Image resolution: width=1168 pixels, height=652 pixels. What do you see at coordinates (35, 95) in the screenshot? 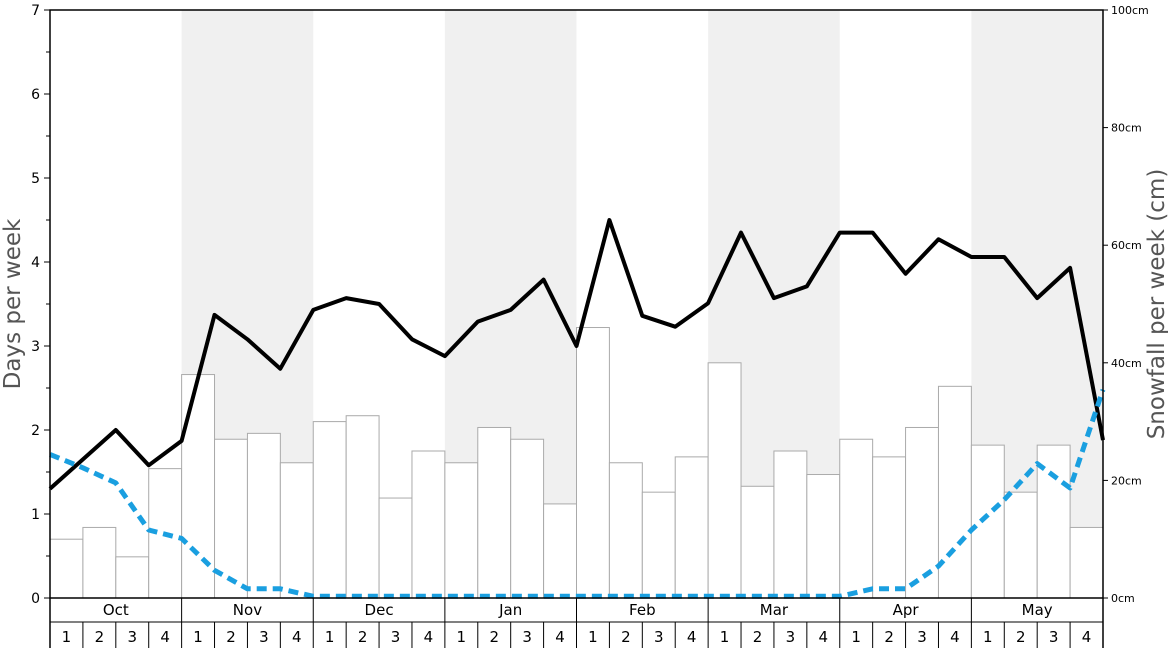
I see `left-tick-label: 6` at bounding box center [35, 95].